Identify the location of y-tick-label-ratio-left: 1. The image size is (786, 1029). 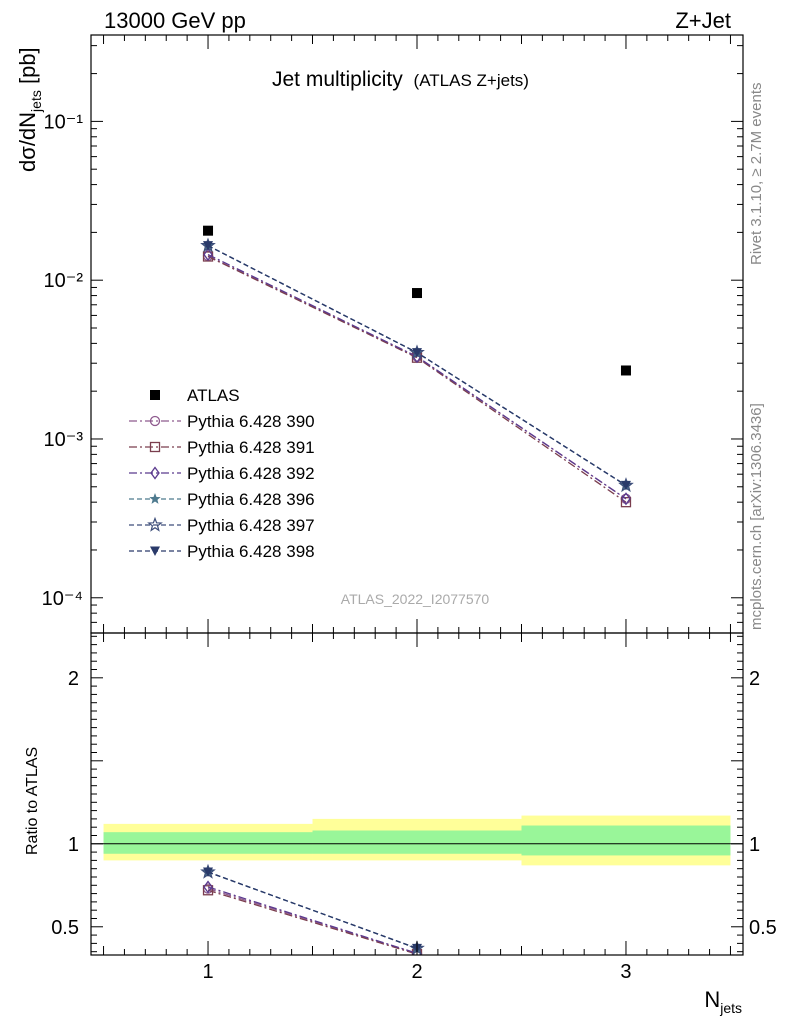
(73, 845).